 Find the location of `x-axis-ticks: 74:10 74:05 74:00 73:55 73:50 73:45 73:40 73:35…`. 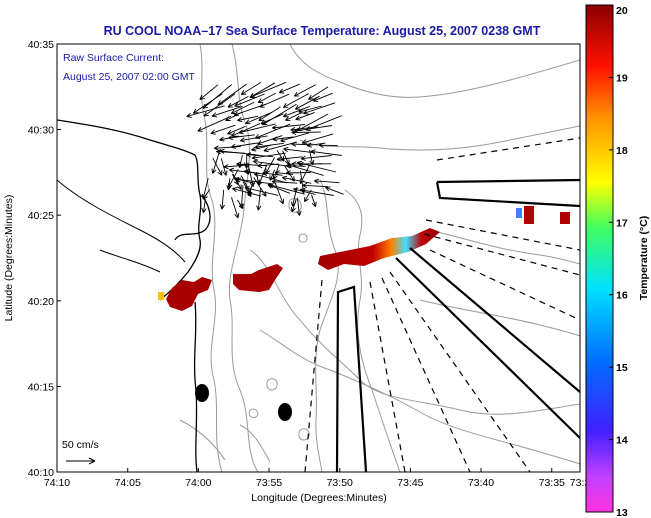

x-axis-ticks: 74:10 74:05 74:00 73:55 73:50 73:45 73:40 73:35… is located at coordinates (317, 478).